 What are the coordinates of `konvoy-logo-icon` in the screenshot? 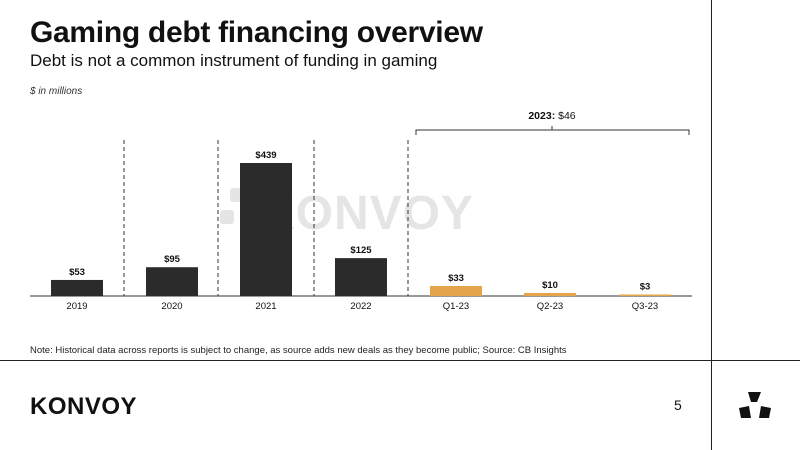 It's located at (755, 405).